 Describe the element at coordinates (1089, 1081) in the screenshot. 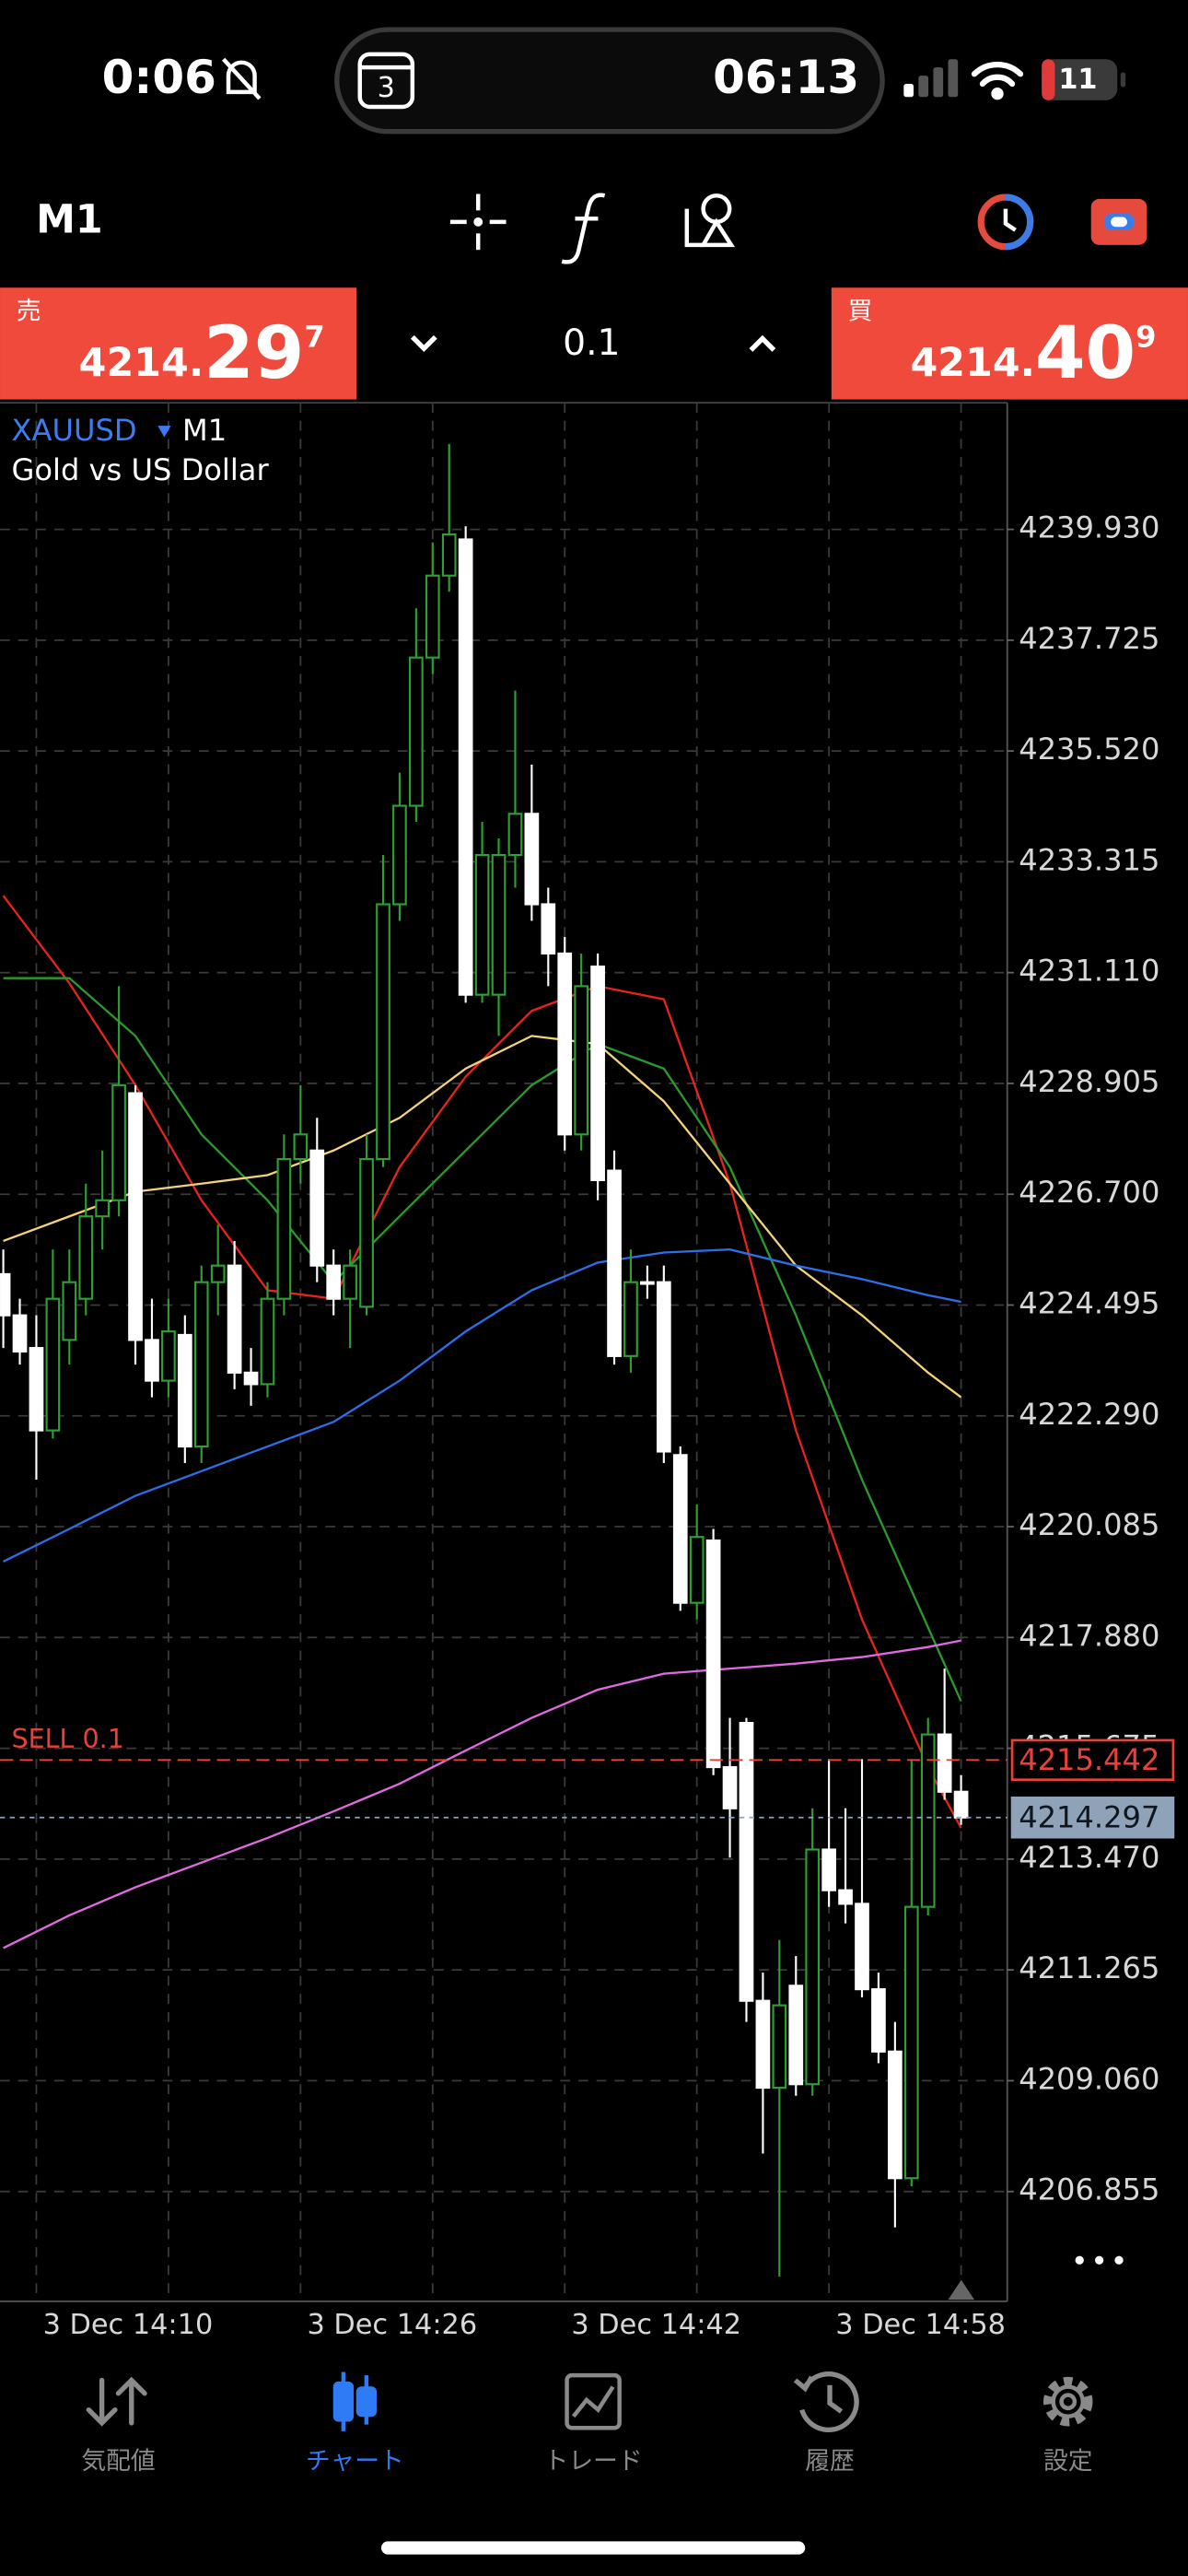

I see `y-tick-label: 4228.905` at that location.